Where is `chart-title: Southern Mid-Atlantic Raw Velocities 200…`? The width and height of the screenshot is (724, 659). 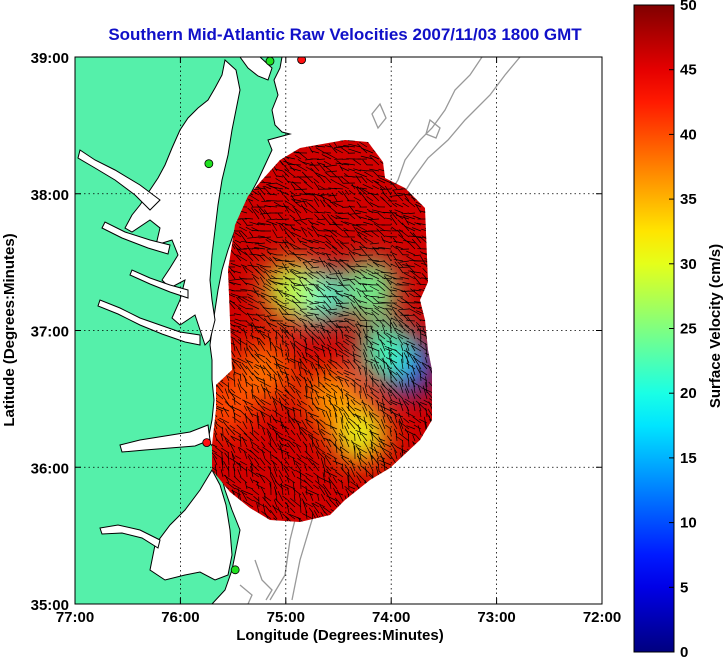
chart-title: Southern Mid-Atlantic Raw Velocities 200… is located at coordinates (345, 34).